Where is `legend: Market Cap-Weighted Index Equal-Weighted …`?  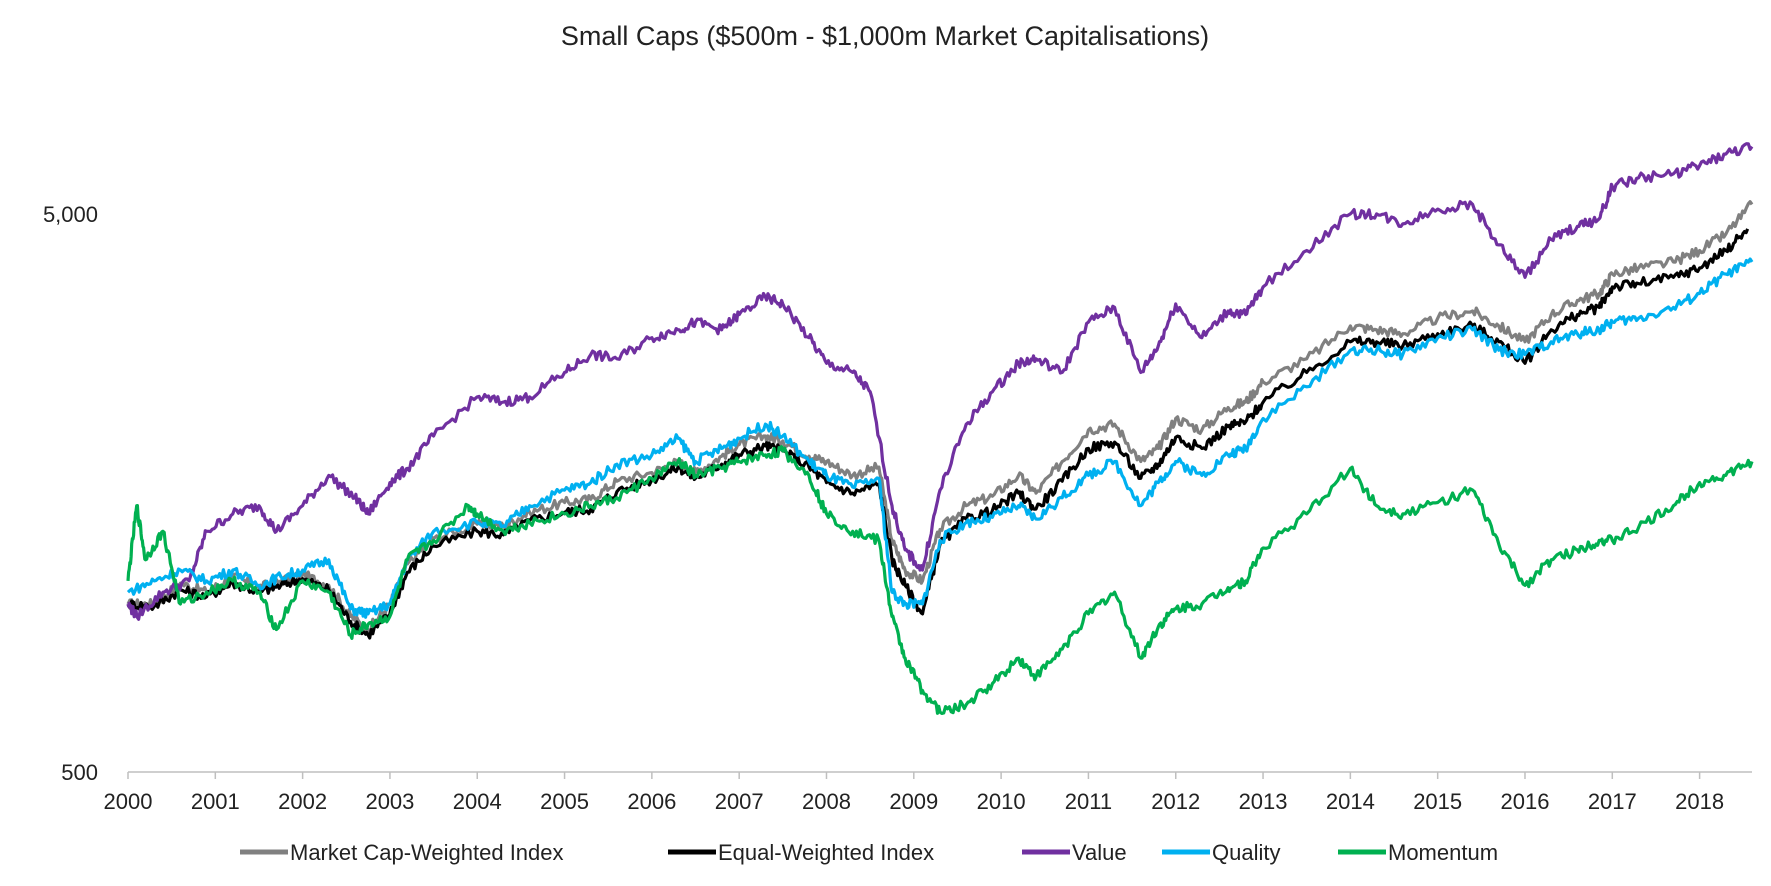 legend: Market Cap-Weighted Index Equal-Weighted … is located at coordinates (869, 852).